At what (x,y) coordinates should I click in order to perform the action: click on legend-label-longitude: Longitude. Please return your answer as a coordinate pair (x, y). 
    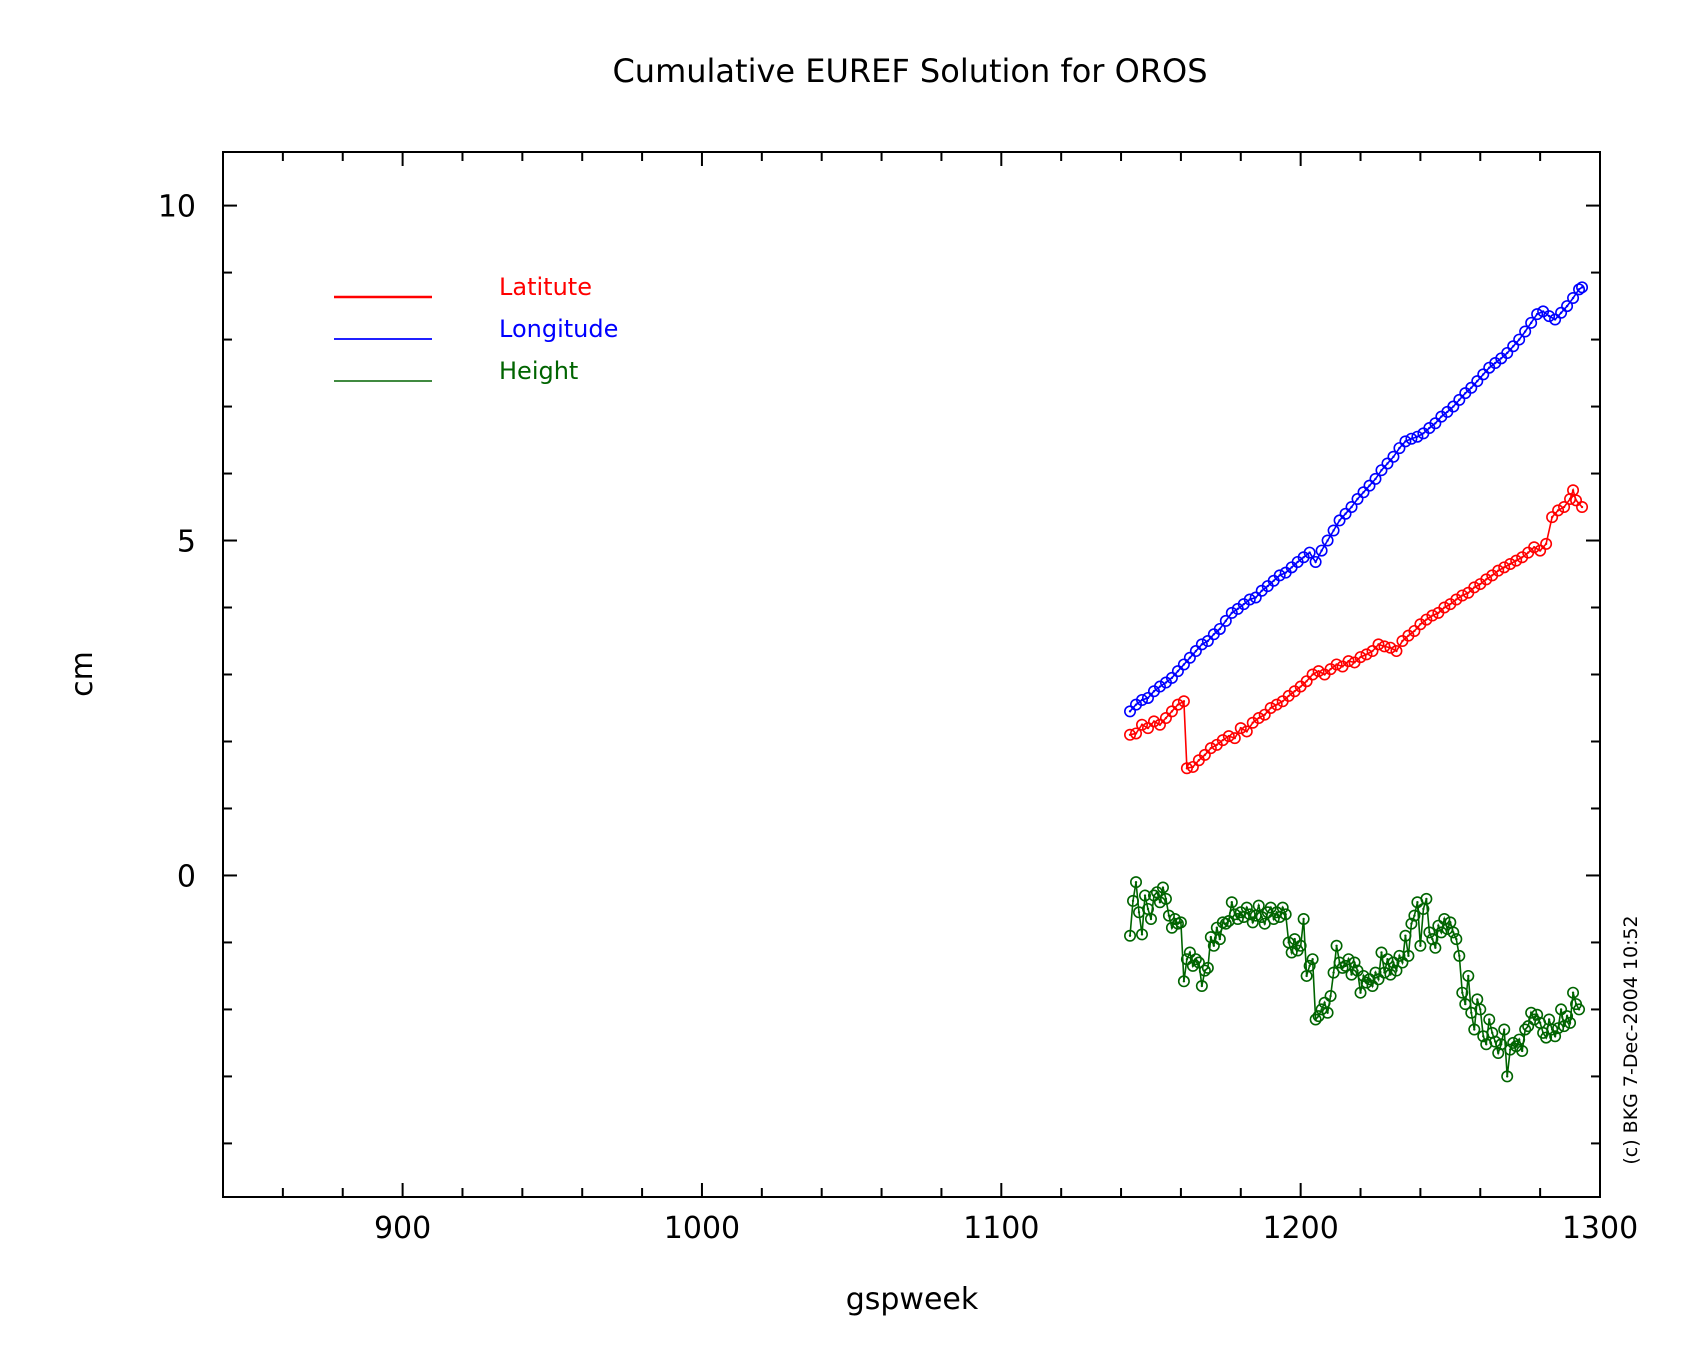
    Looking at the image, I should click on (558, 329).